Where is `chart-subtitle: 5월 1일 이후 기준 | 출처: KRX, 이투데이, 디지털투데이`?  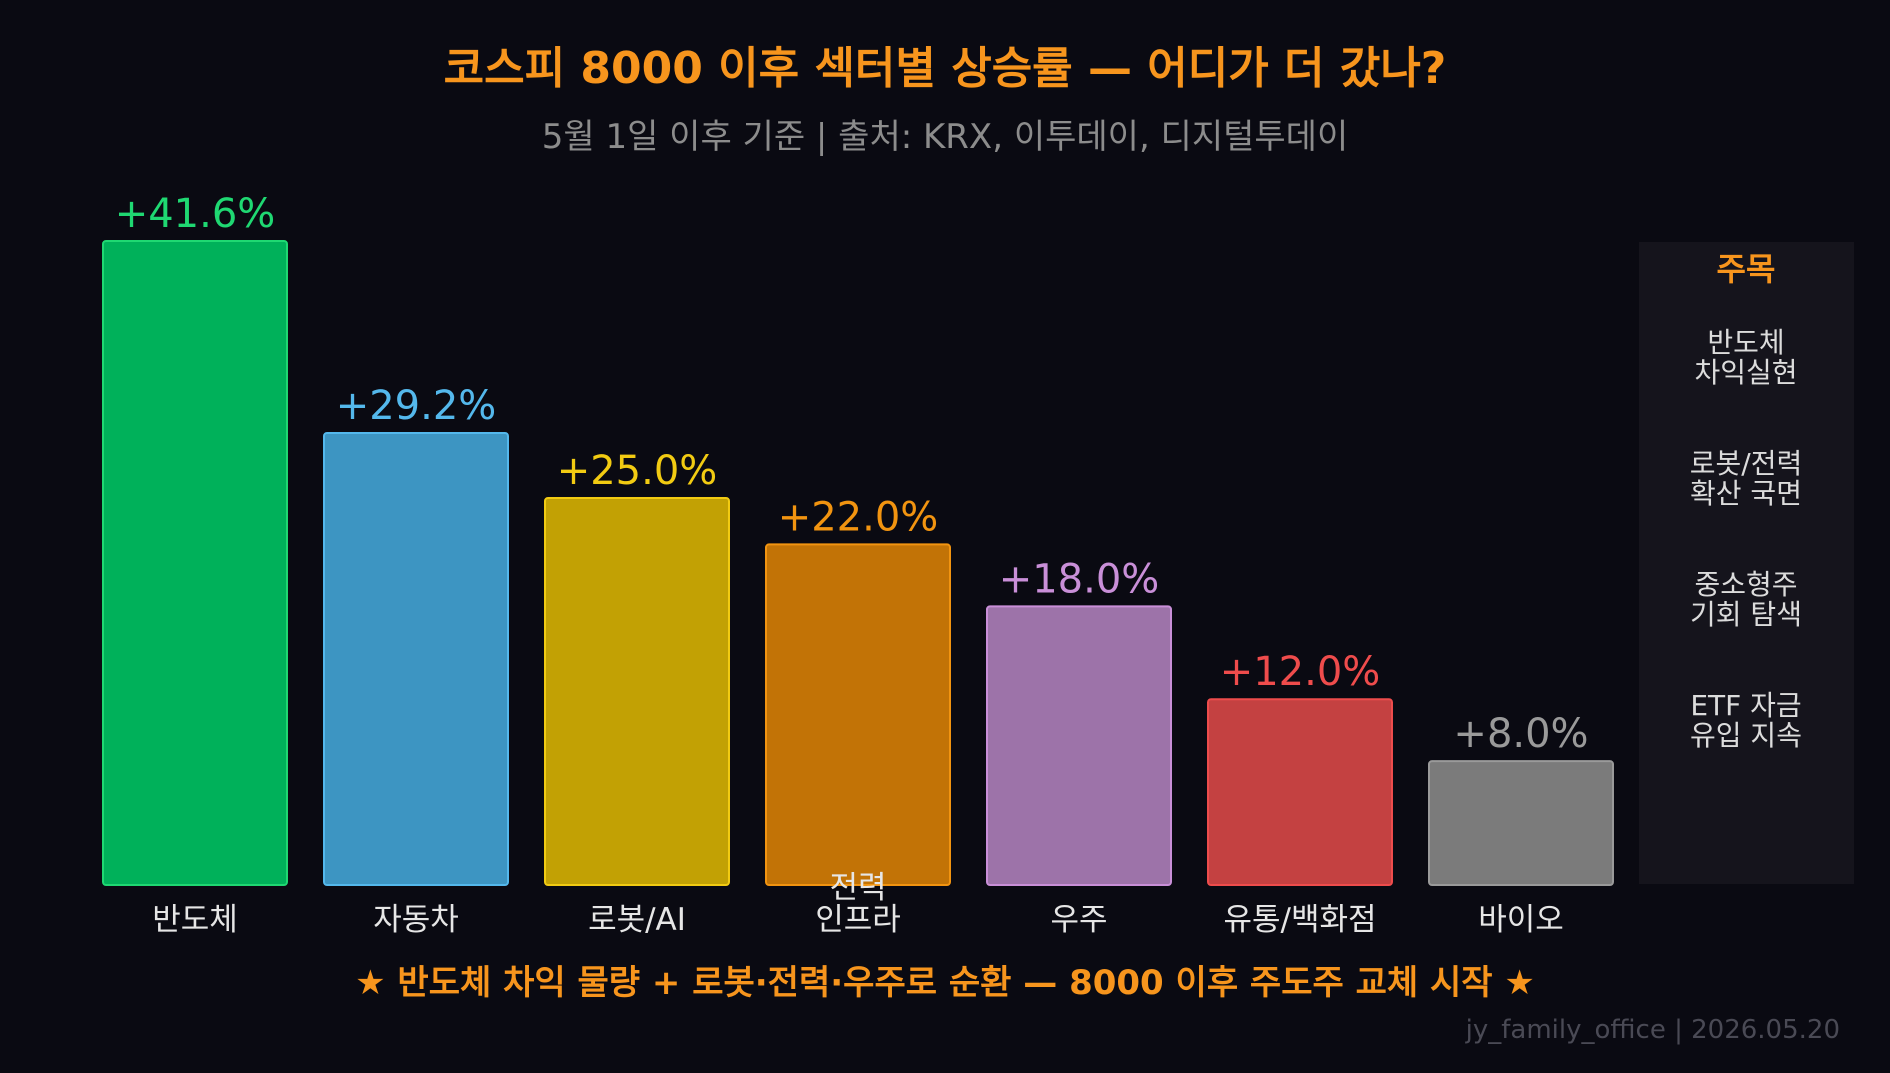
chart-subtitle: 5월 1일 이후 기준 | 출처: KRX, 이투데이, 디지털투데이 is located at coordinates (945, 137).